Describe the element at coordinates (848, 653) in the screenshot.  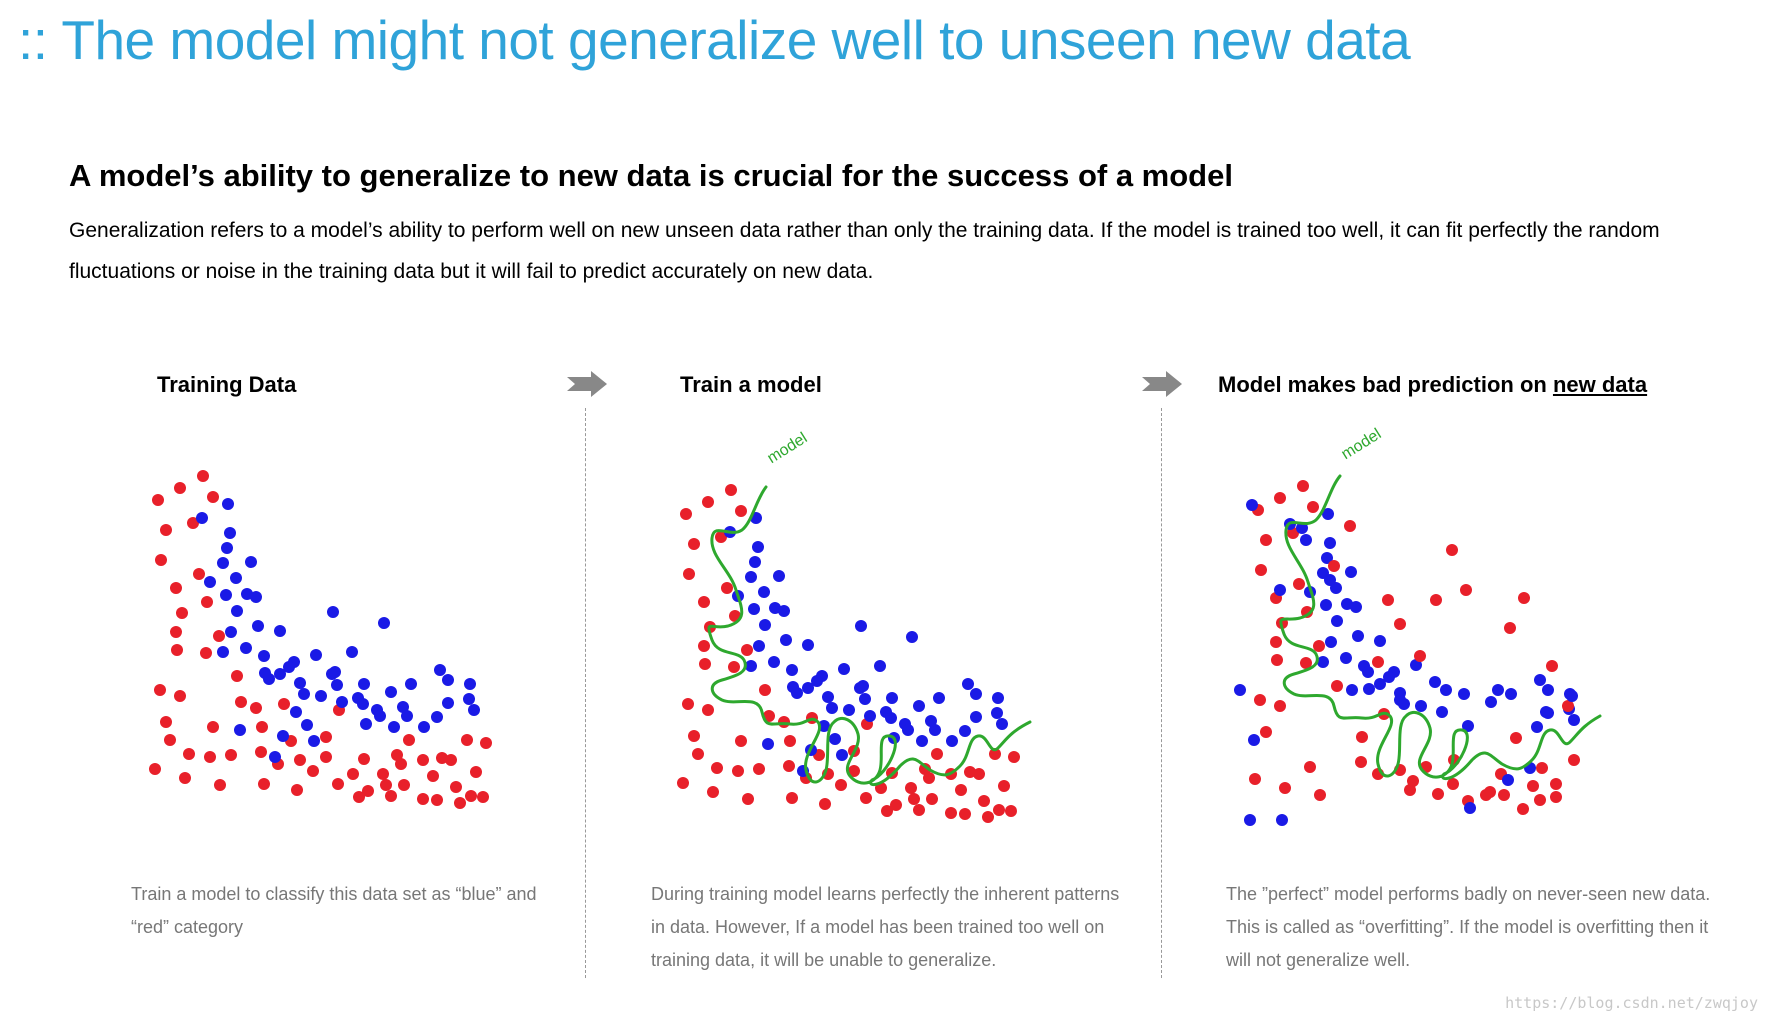
I see `trained-model-scatter` at that location.